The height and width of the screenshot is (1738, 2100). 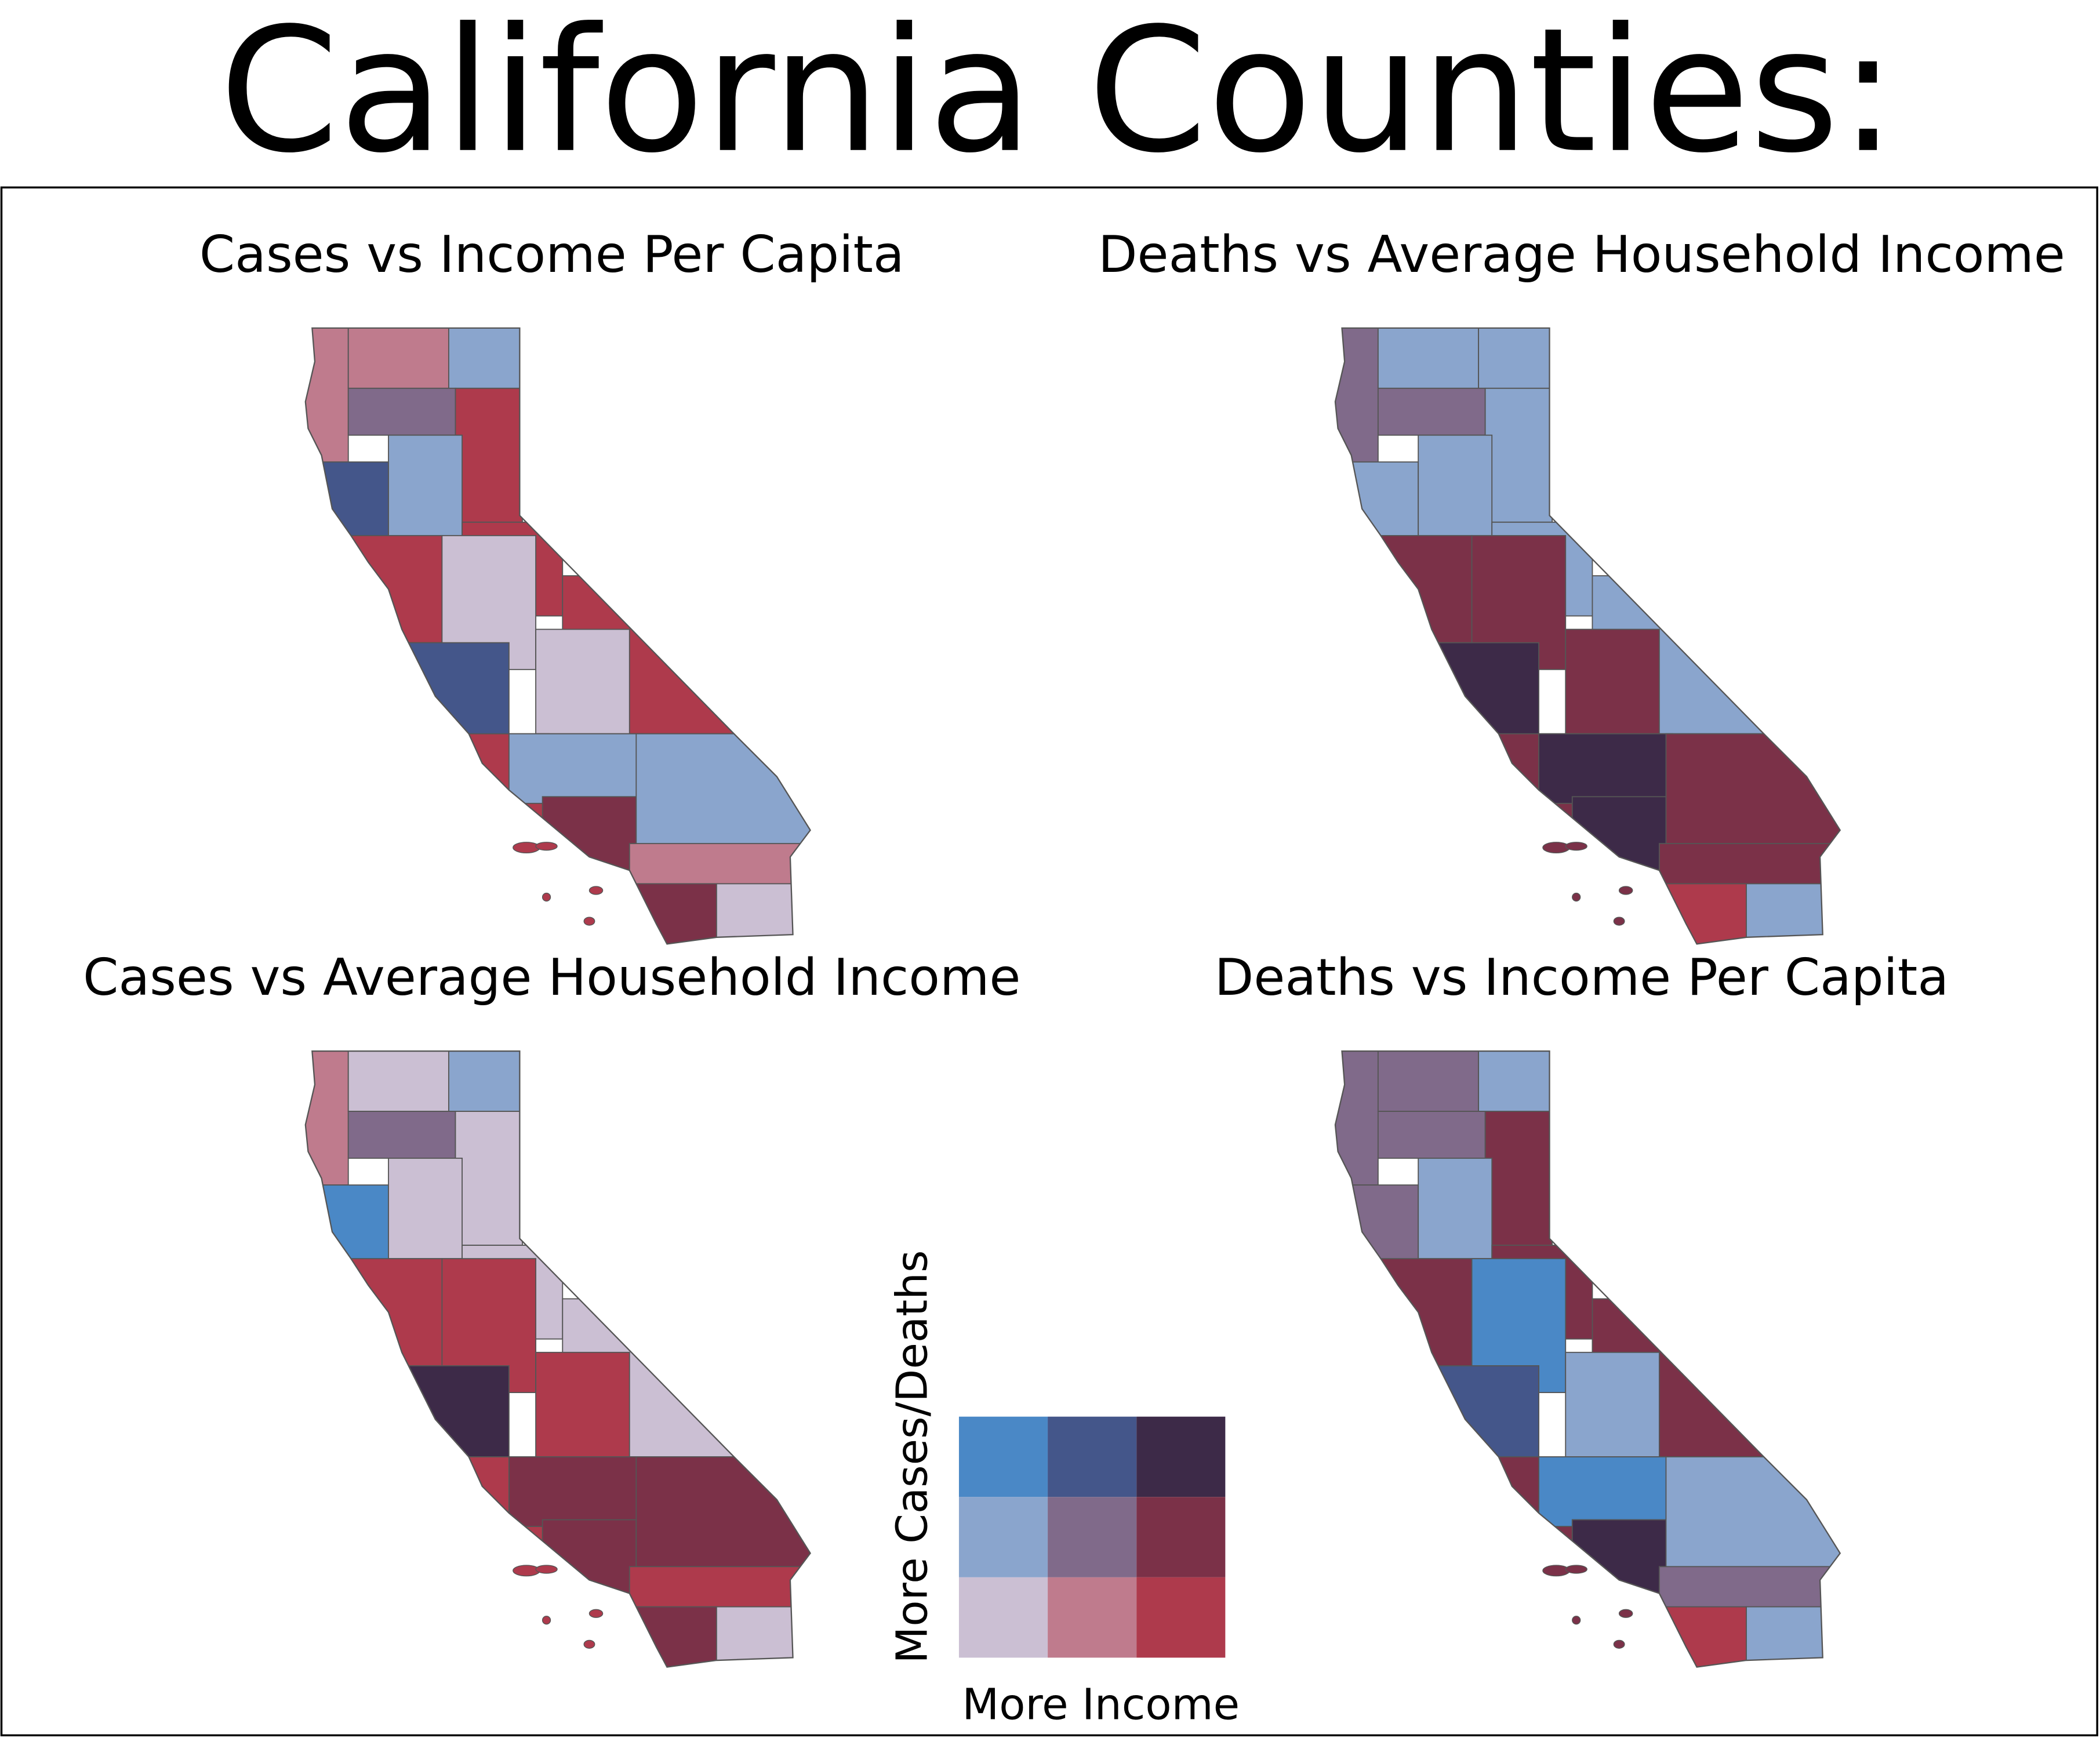 What do you see at coordinates (913, 1456) in the screenshot?
I see `legend-y-label: More Cases/Deaths` at bounding box center [913, 1456].